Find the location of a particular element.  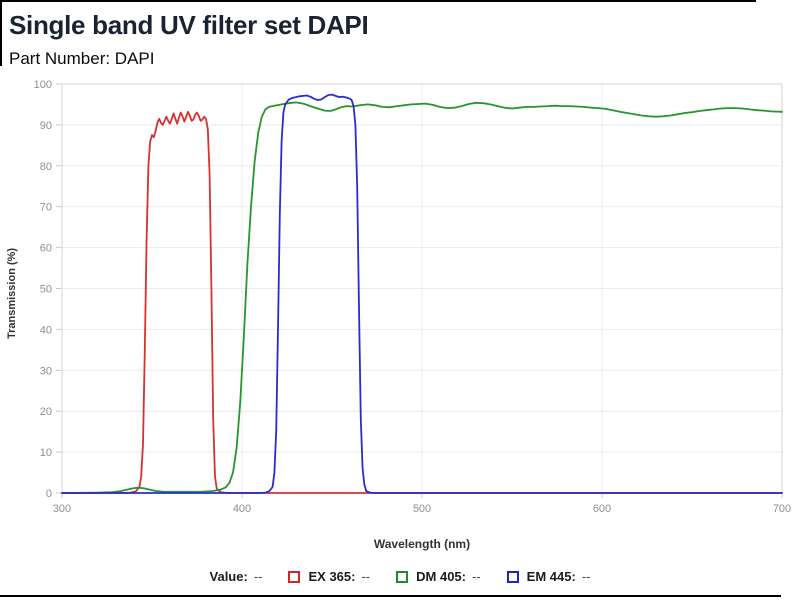

legend-item-label: EX 365: is located at coordinates (332, 576).